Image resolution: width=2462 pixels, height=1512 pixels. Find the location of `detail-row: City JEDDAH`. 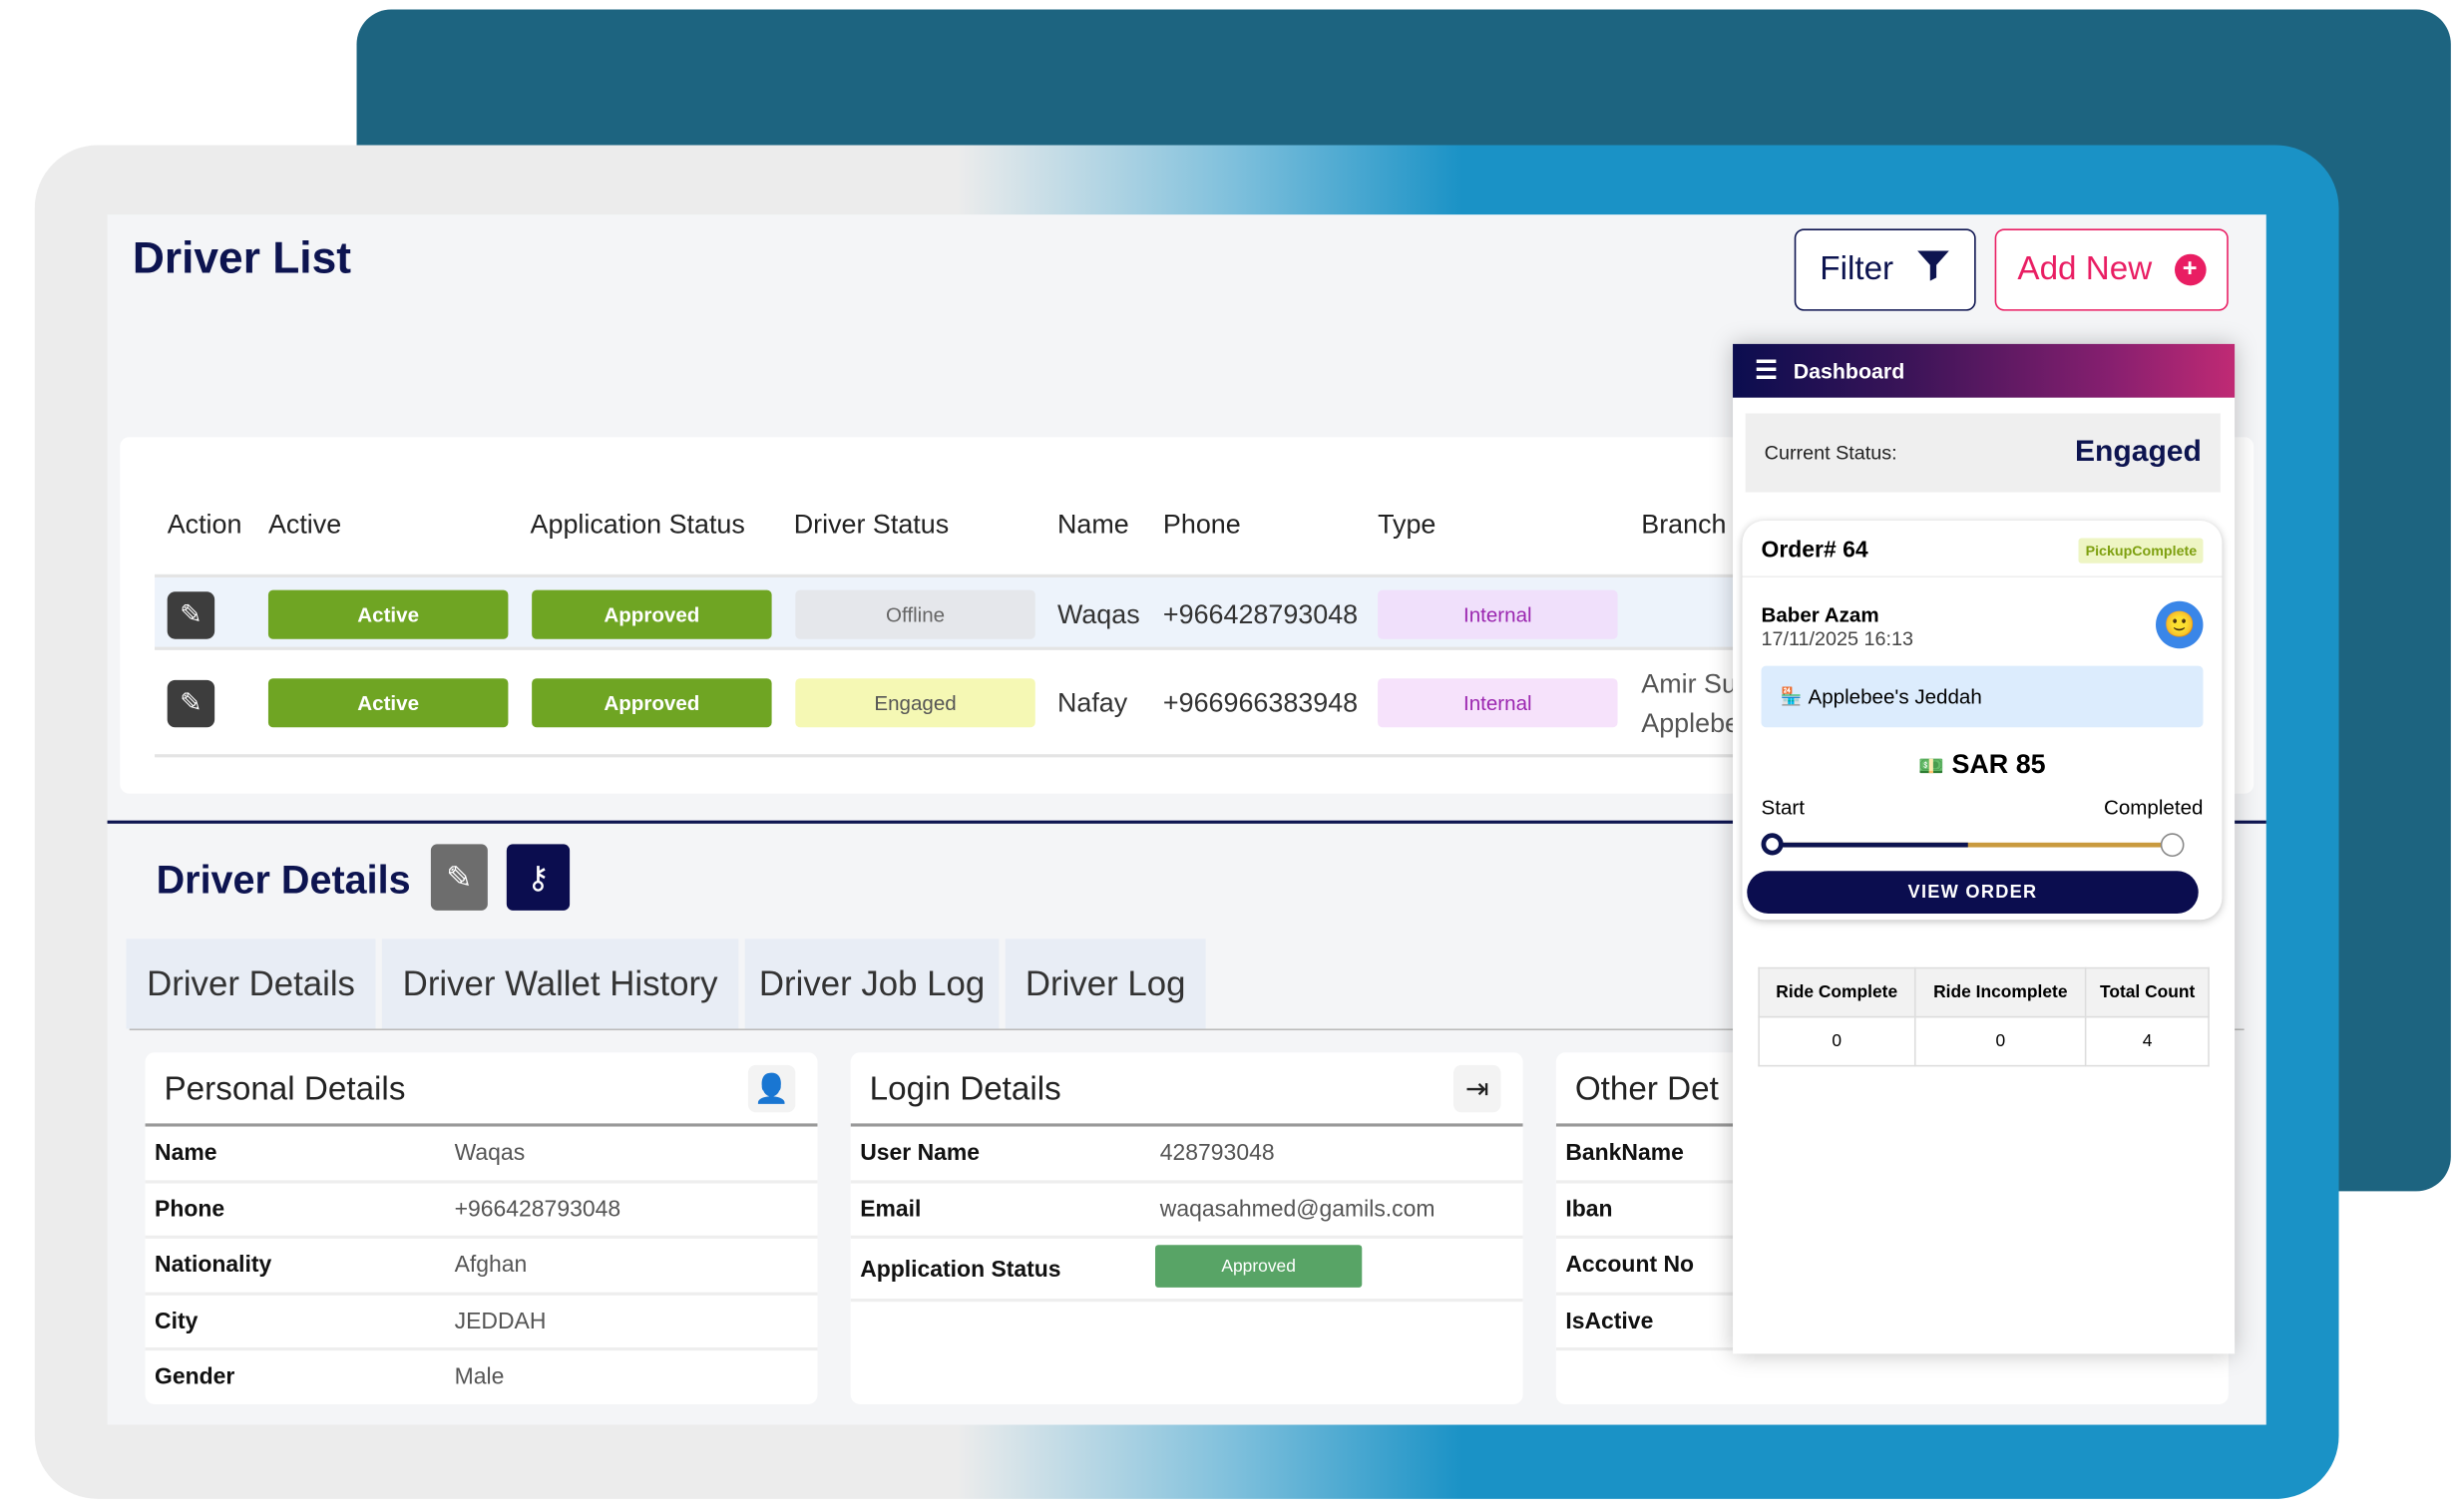

detail-row: City JEDDAH is located at coordinates (481, 1323).